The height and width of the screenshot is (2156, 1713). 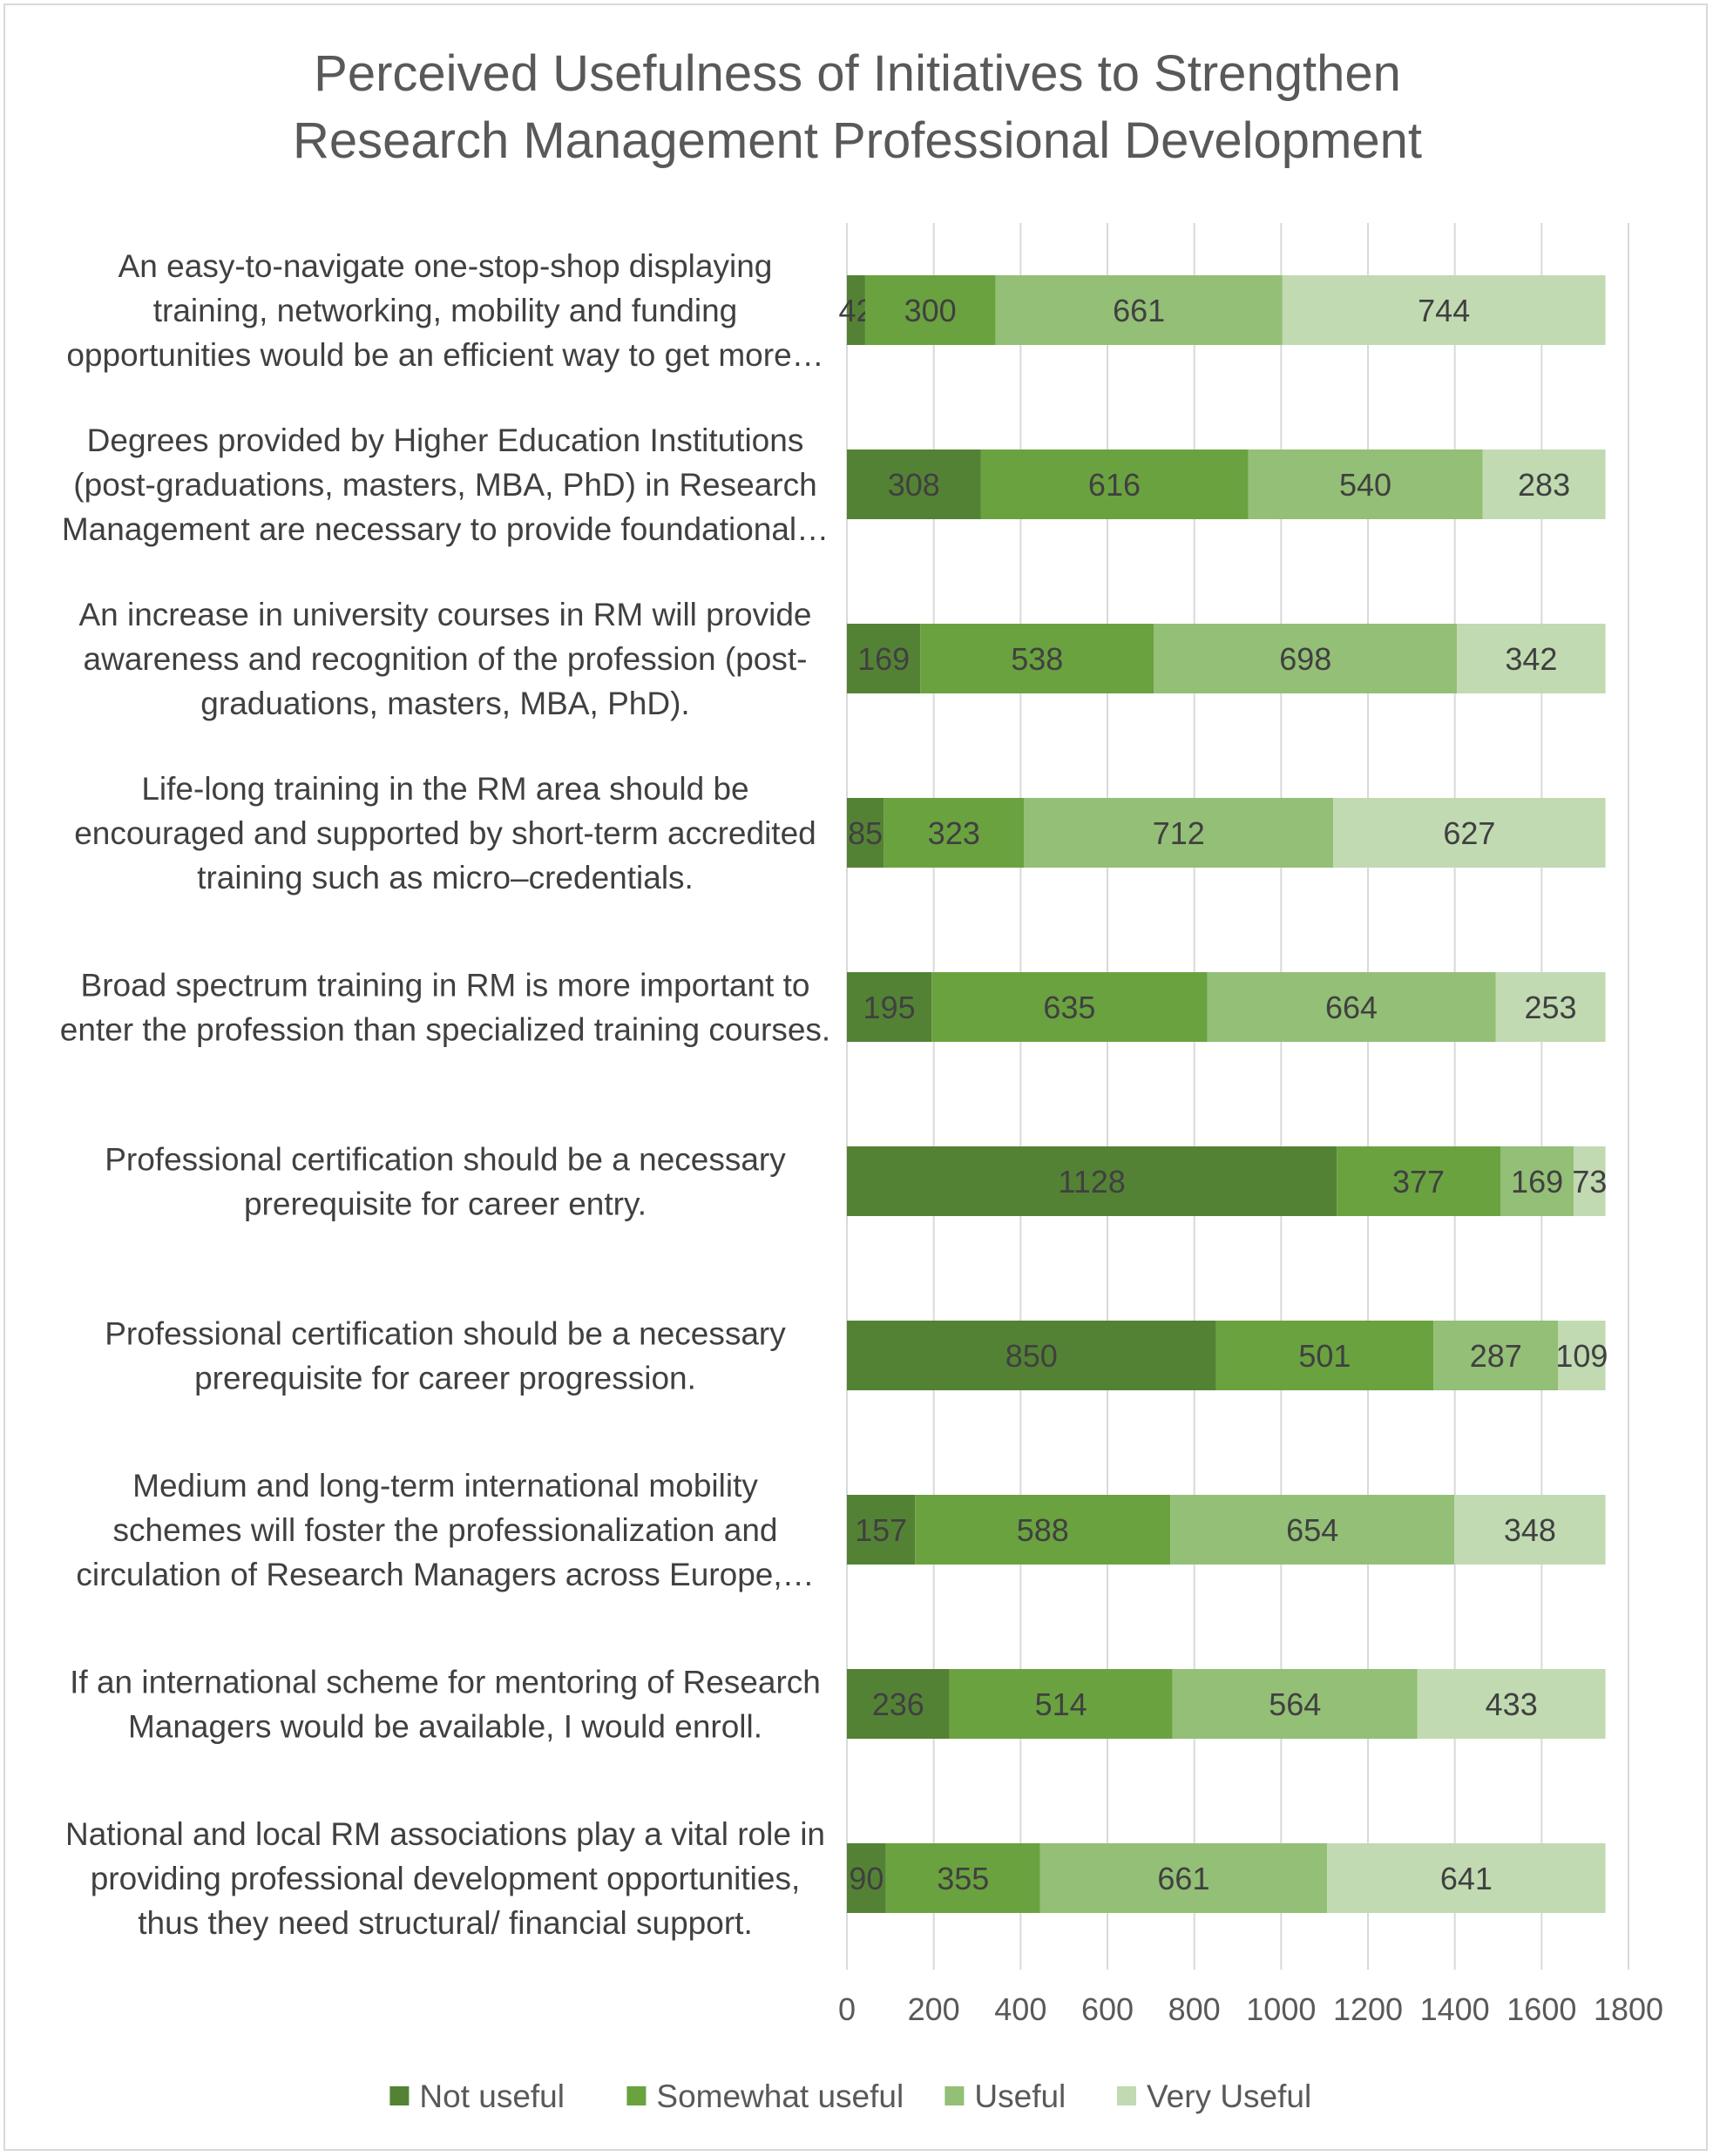 I want to click on data-label: 157, so click(x=881, y=1530).